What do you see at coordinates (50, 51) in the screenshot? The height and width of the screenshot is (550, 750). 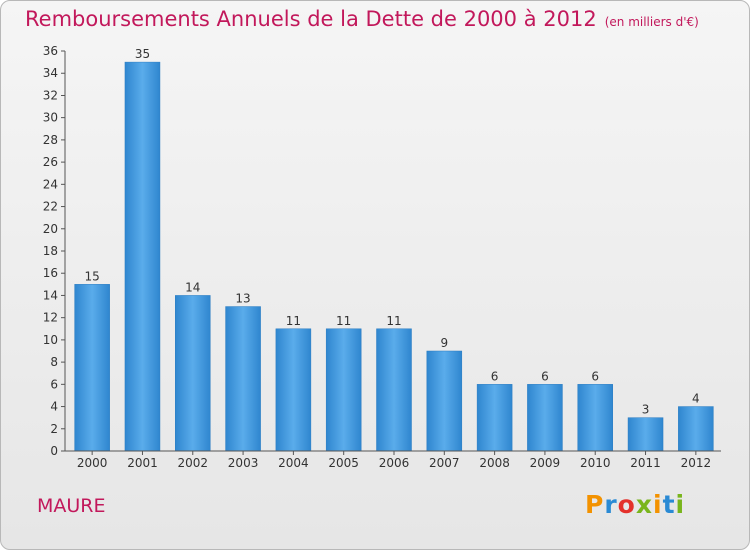 I see `y-tick-label: 36` at bounding box center [50, 51].